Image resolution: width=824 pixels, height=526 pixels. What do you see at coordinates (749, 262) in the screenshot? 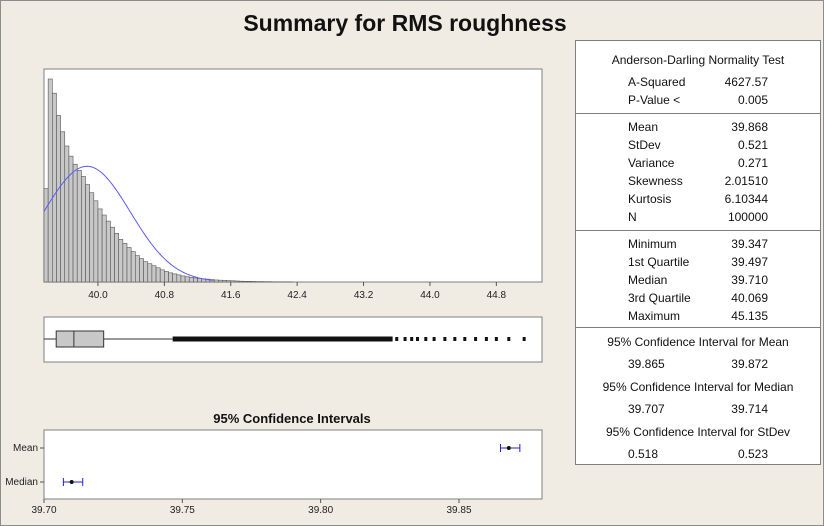
I see `stat-value: 39.497` at bounding box center [749, 262].